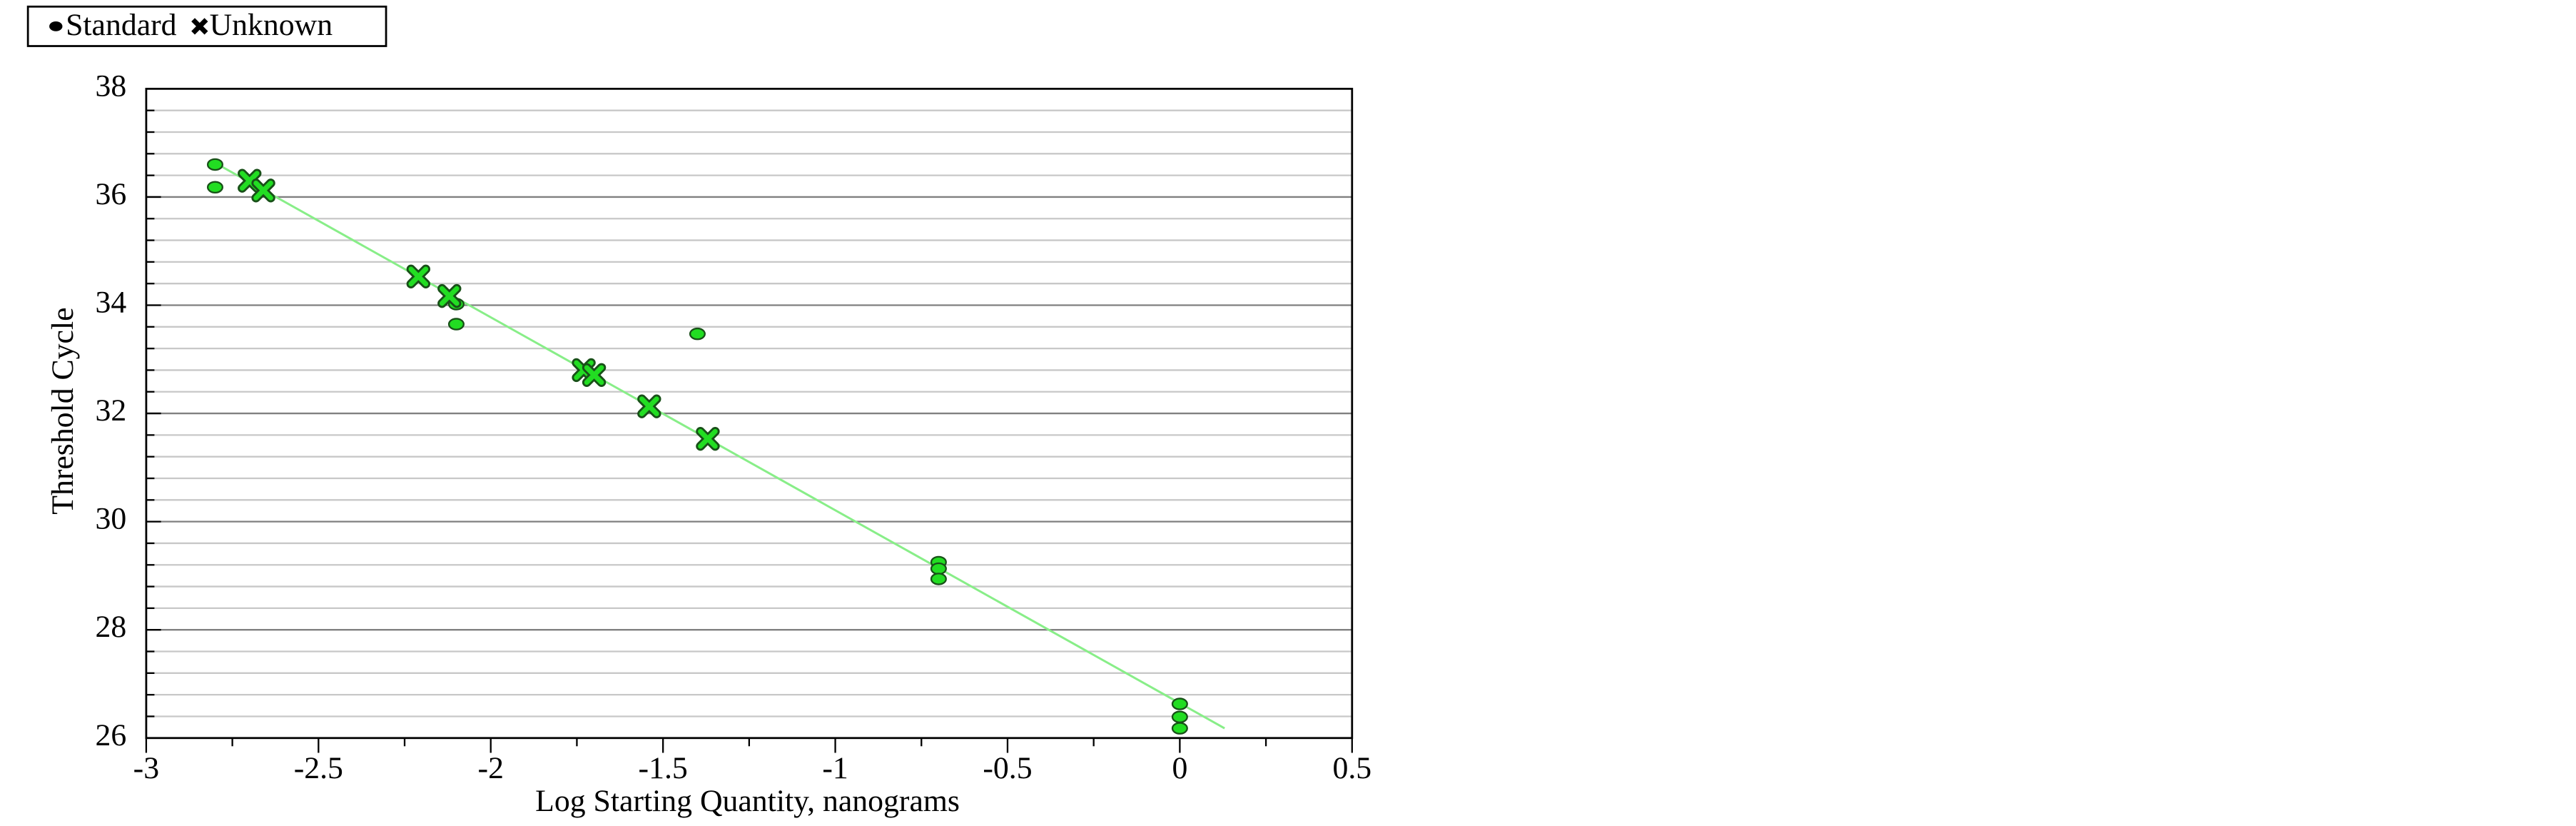  I want to click on x-tick-label: -1, so click(835, 768).